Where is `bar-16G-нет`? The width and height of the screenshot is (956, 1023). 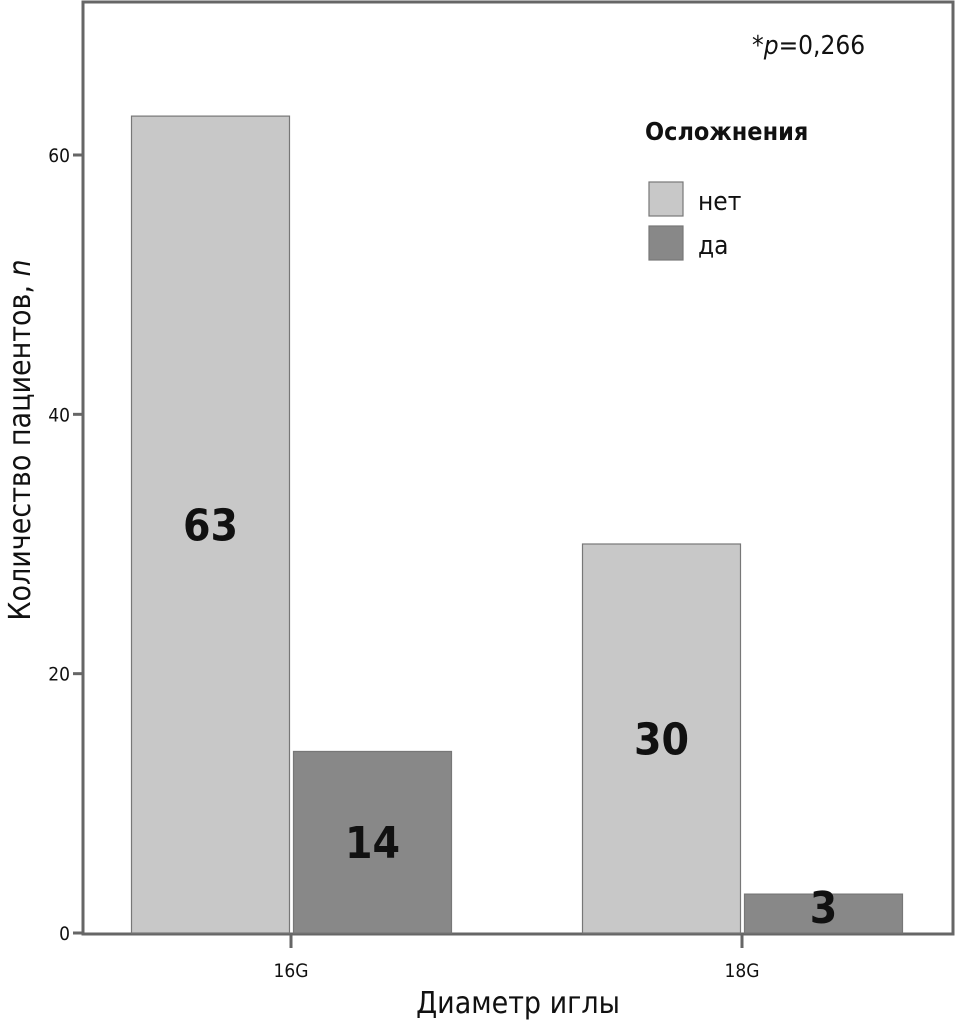
bar-16G-нет is located at coordinates (210, 524).